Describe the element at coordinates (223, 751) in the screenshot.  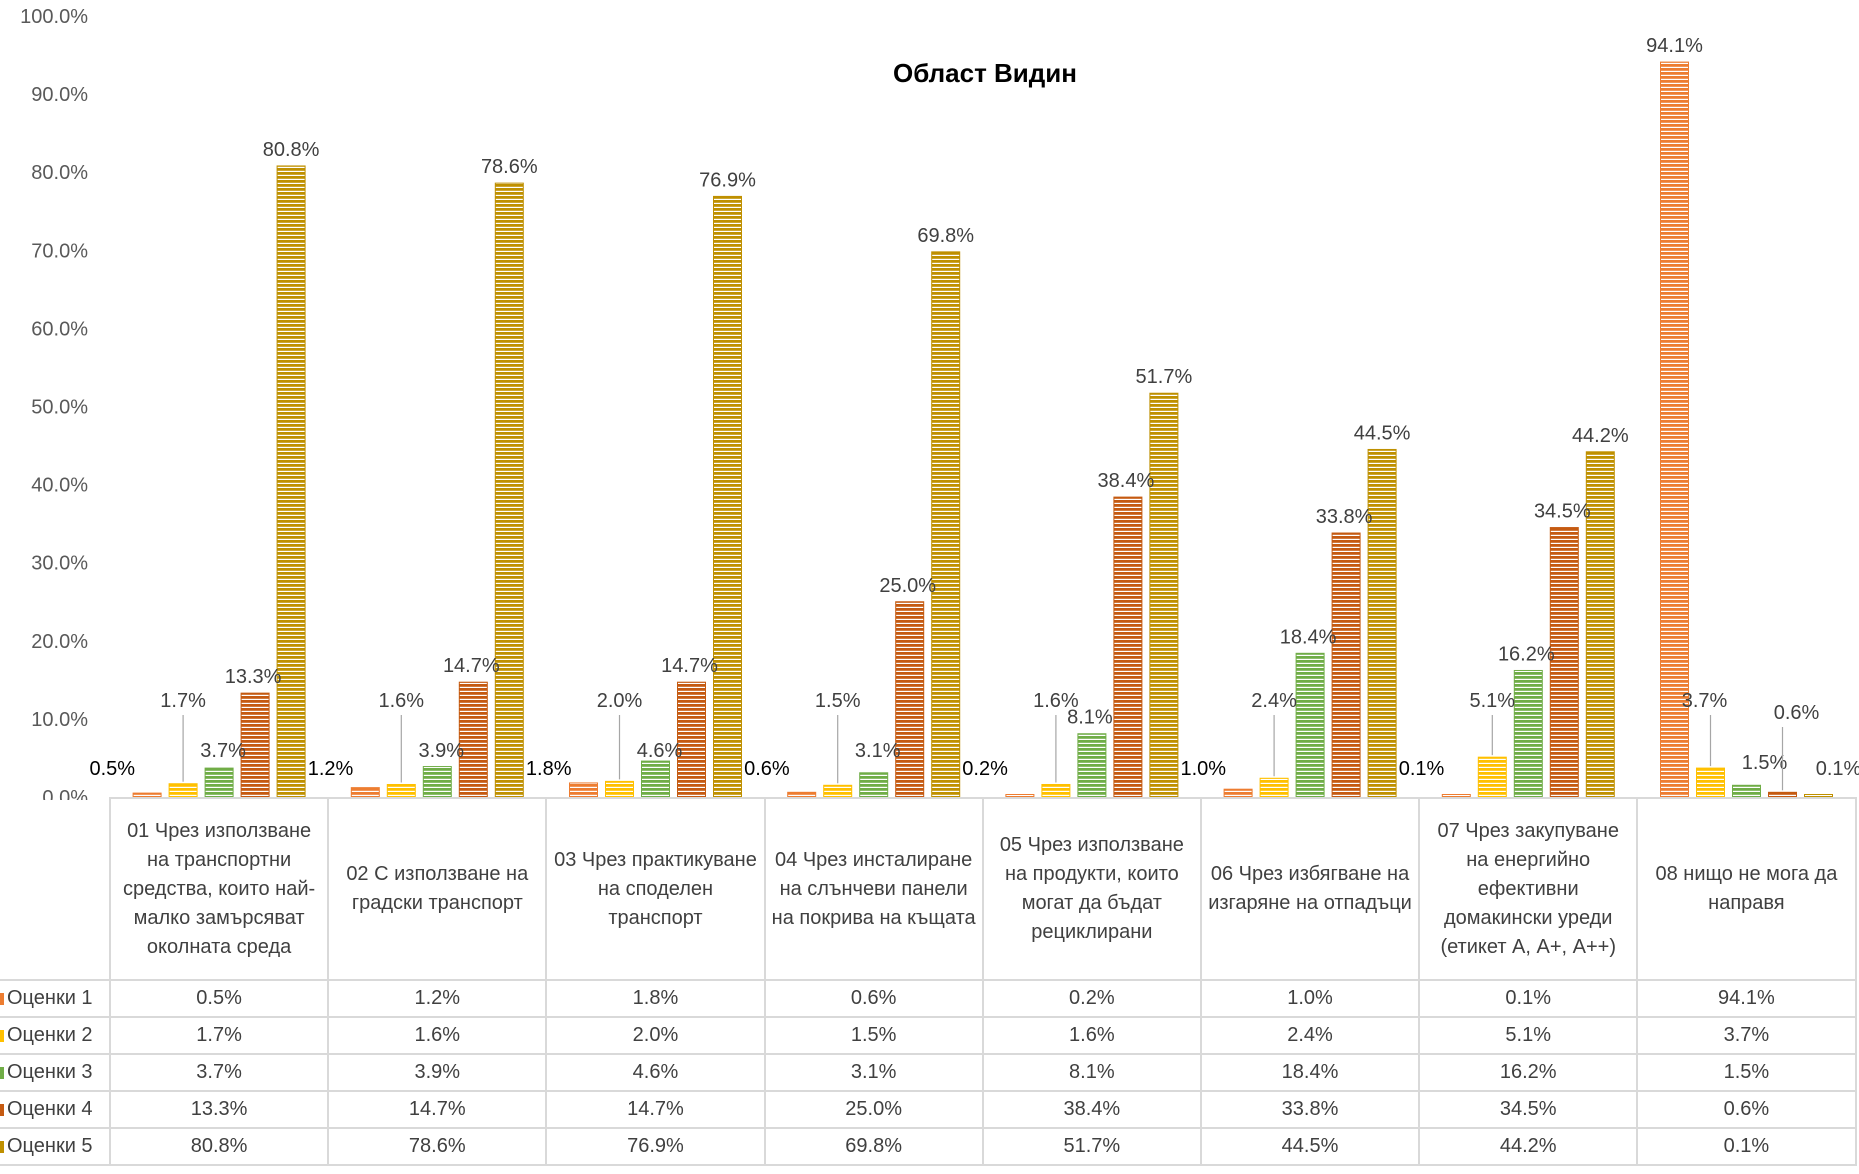
I see `data-label: 3.7%` at that location.